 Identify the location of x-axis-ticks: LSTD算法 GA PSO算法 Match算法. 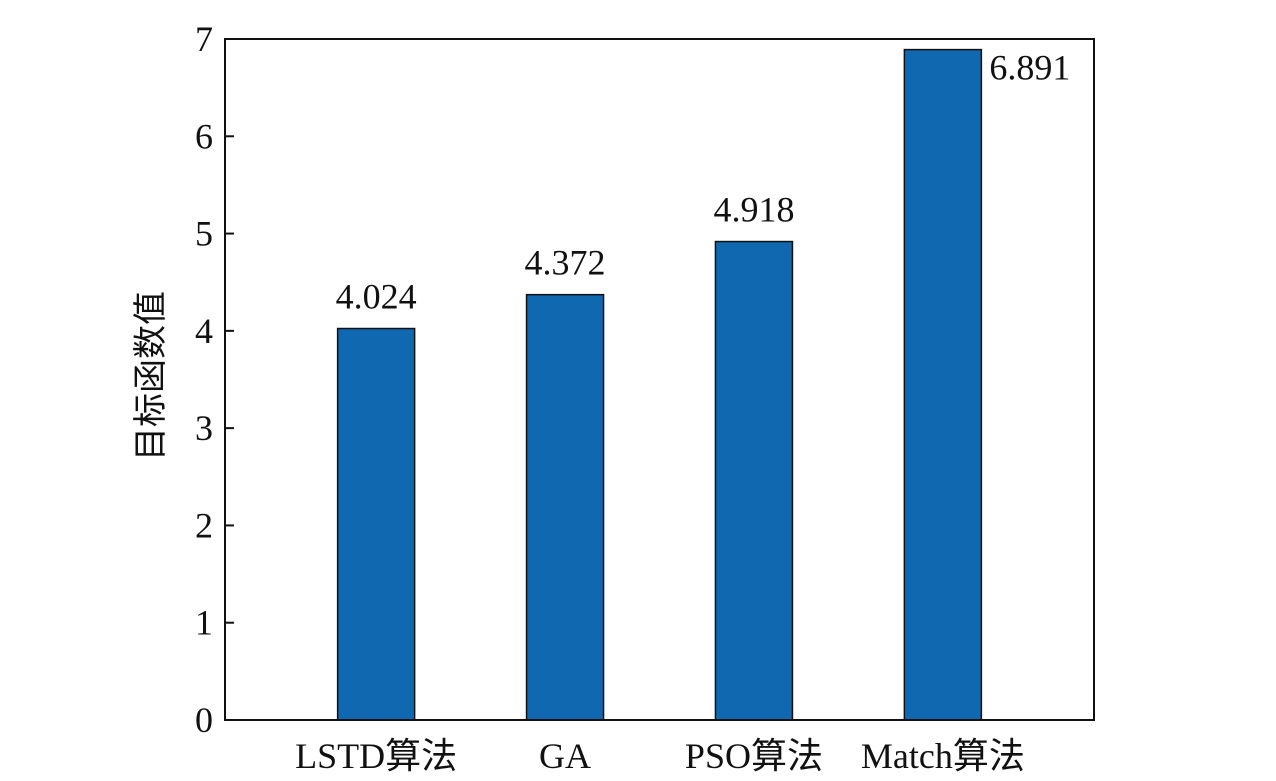
(660, 743).